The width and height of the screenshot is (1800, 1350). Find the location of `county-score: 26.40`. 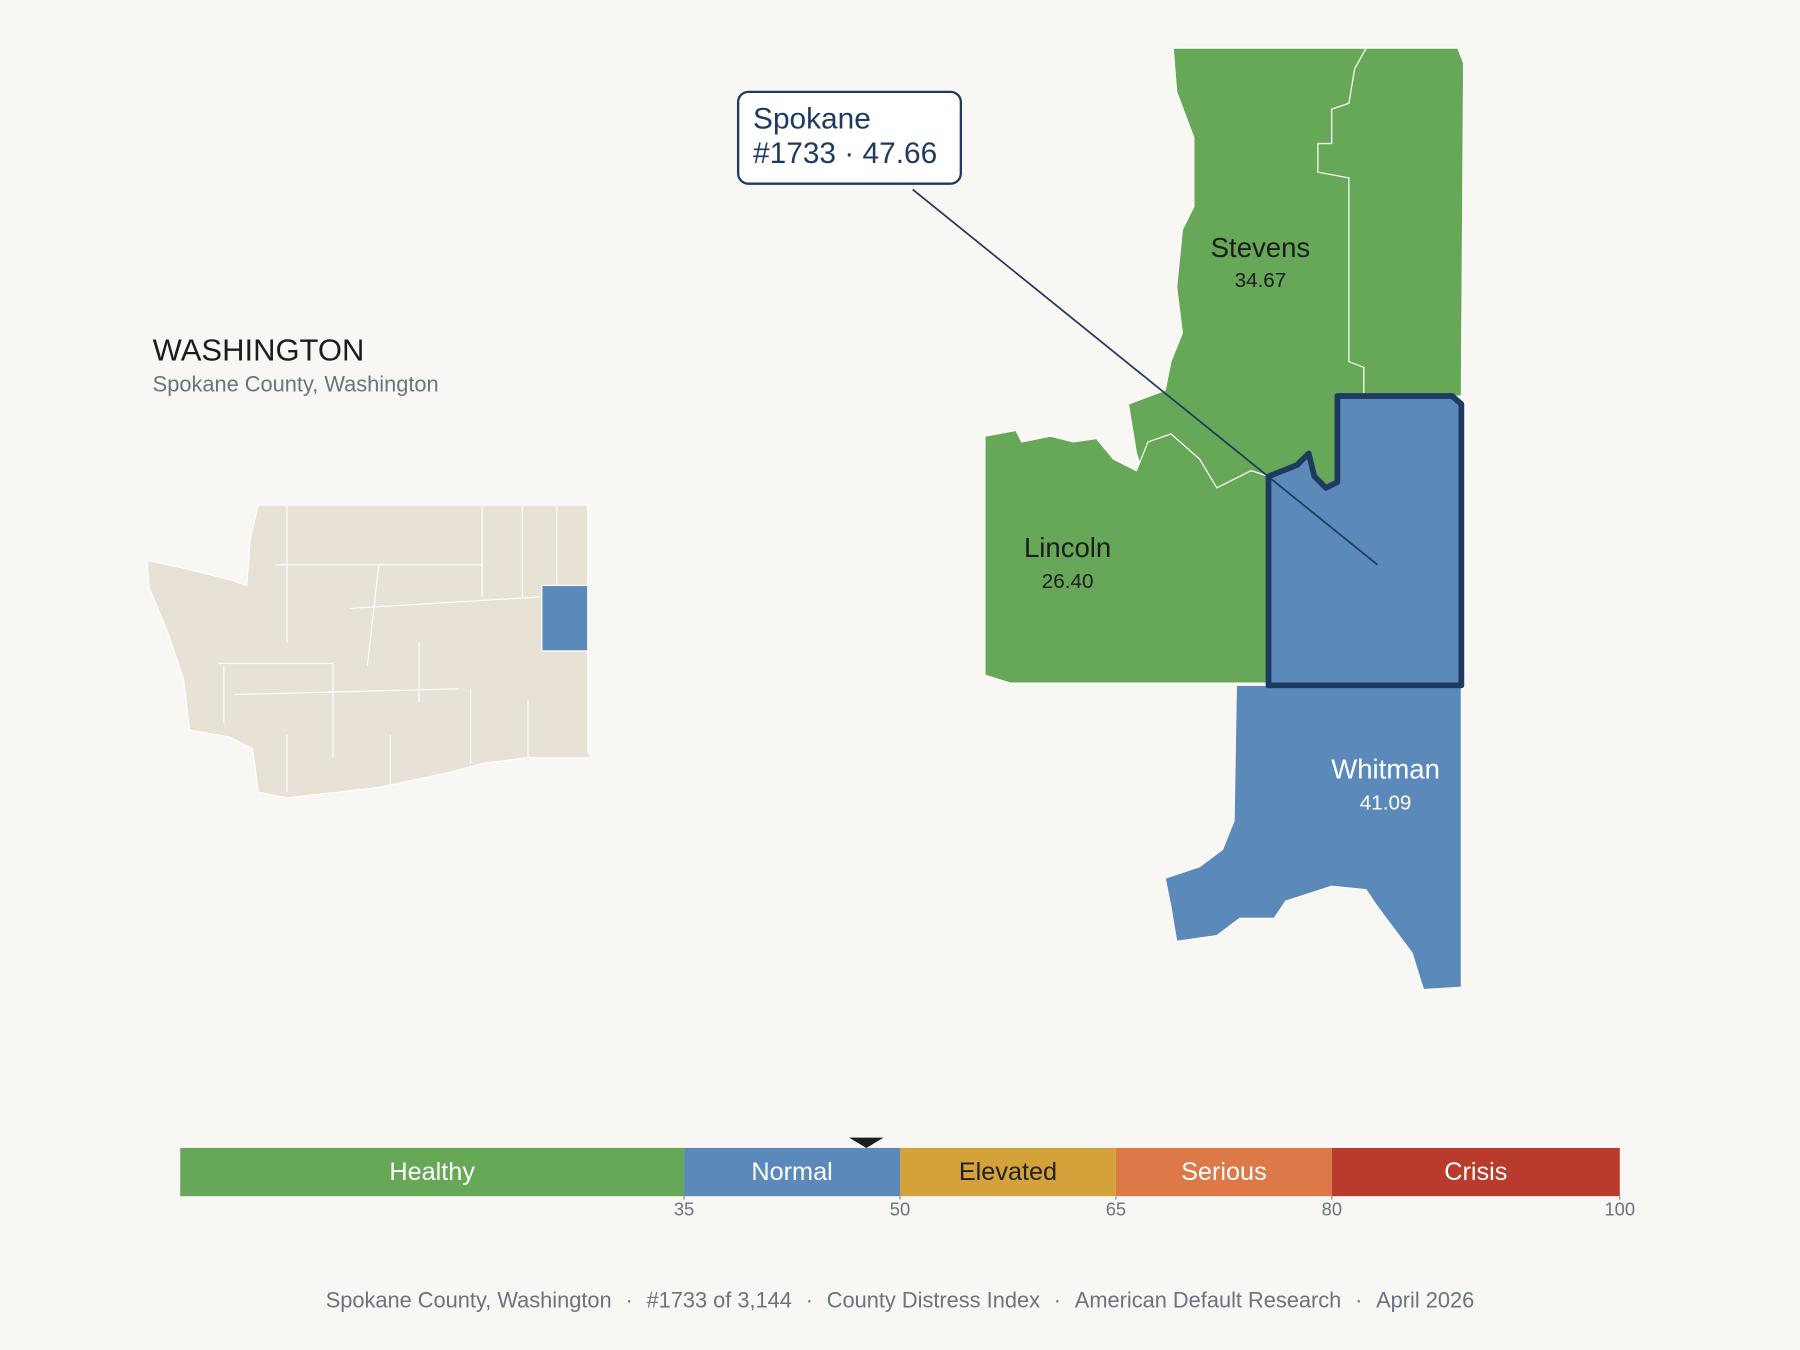

county-score: 26.40 is located at coordinates (1068, 581).